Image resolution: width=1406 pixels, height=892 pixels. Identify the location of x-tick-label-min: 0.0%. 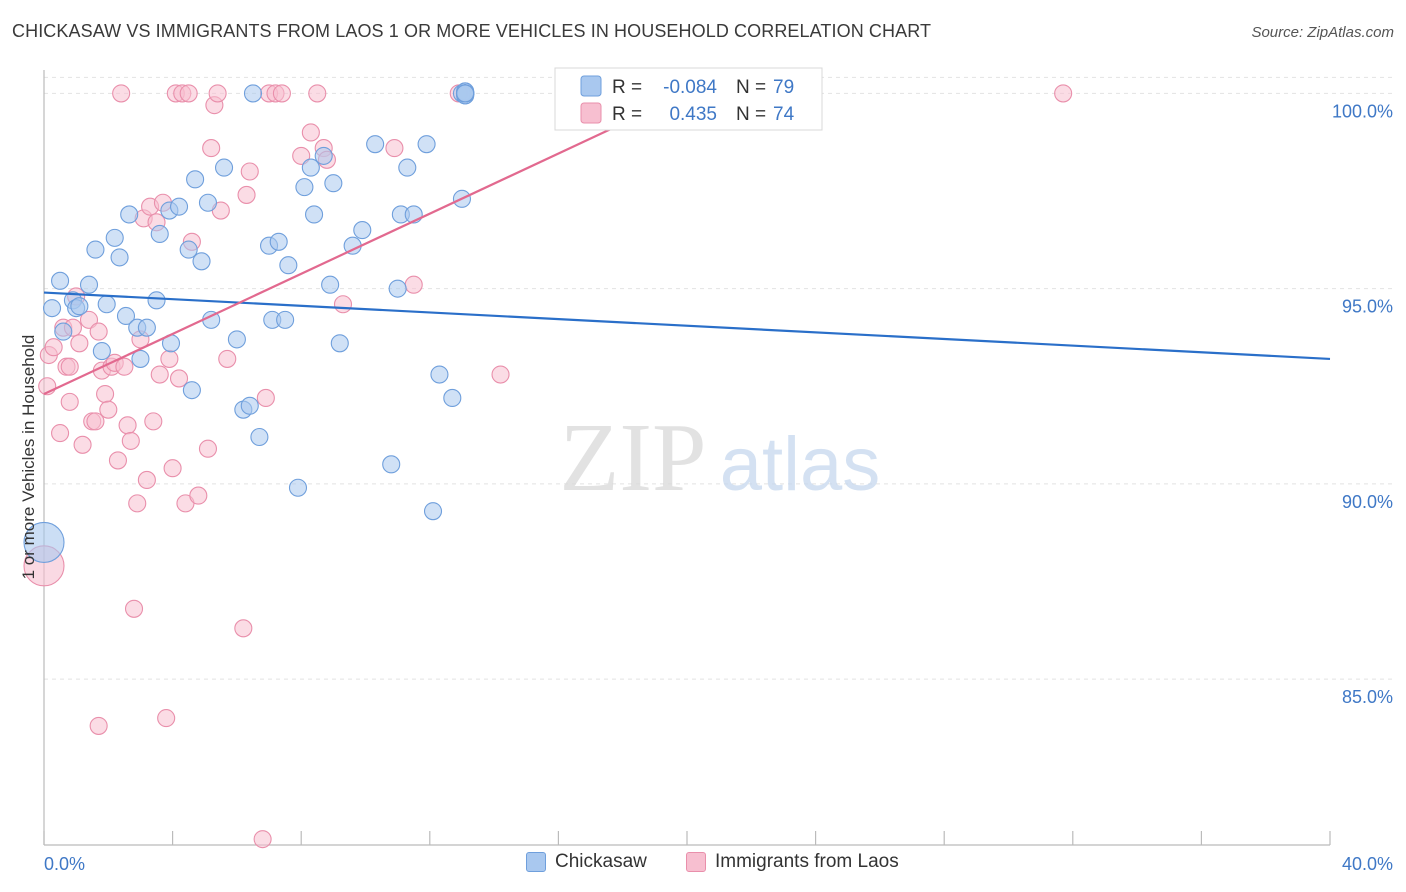
(64, 864).